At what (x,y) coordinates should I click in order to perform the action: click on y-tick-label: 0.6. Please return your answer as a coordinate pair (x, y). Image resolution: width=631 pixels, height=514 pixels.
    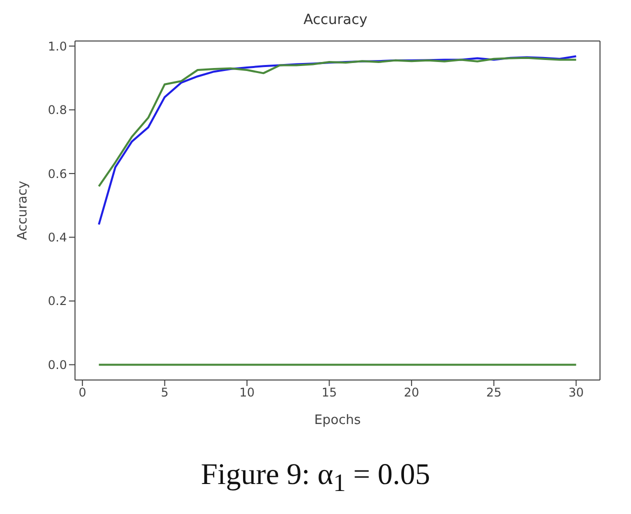
    Looking at the image, I should click on (57, 173).